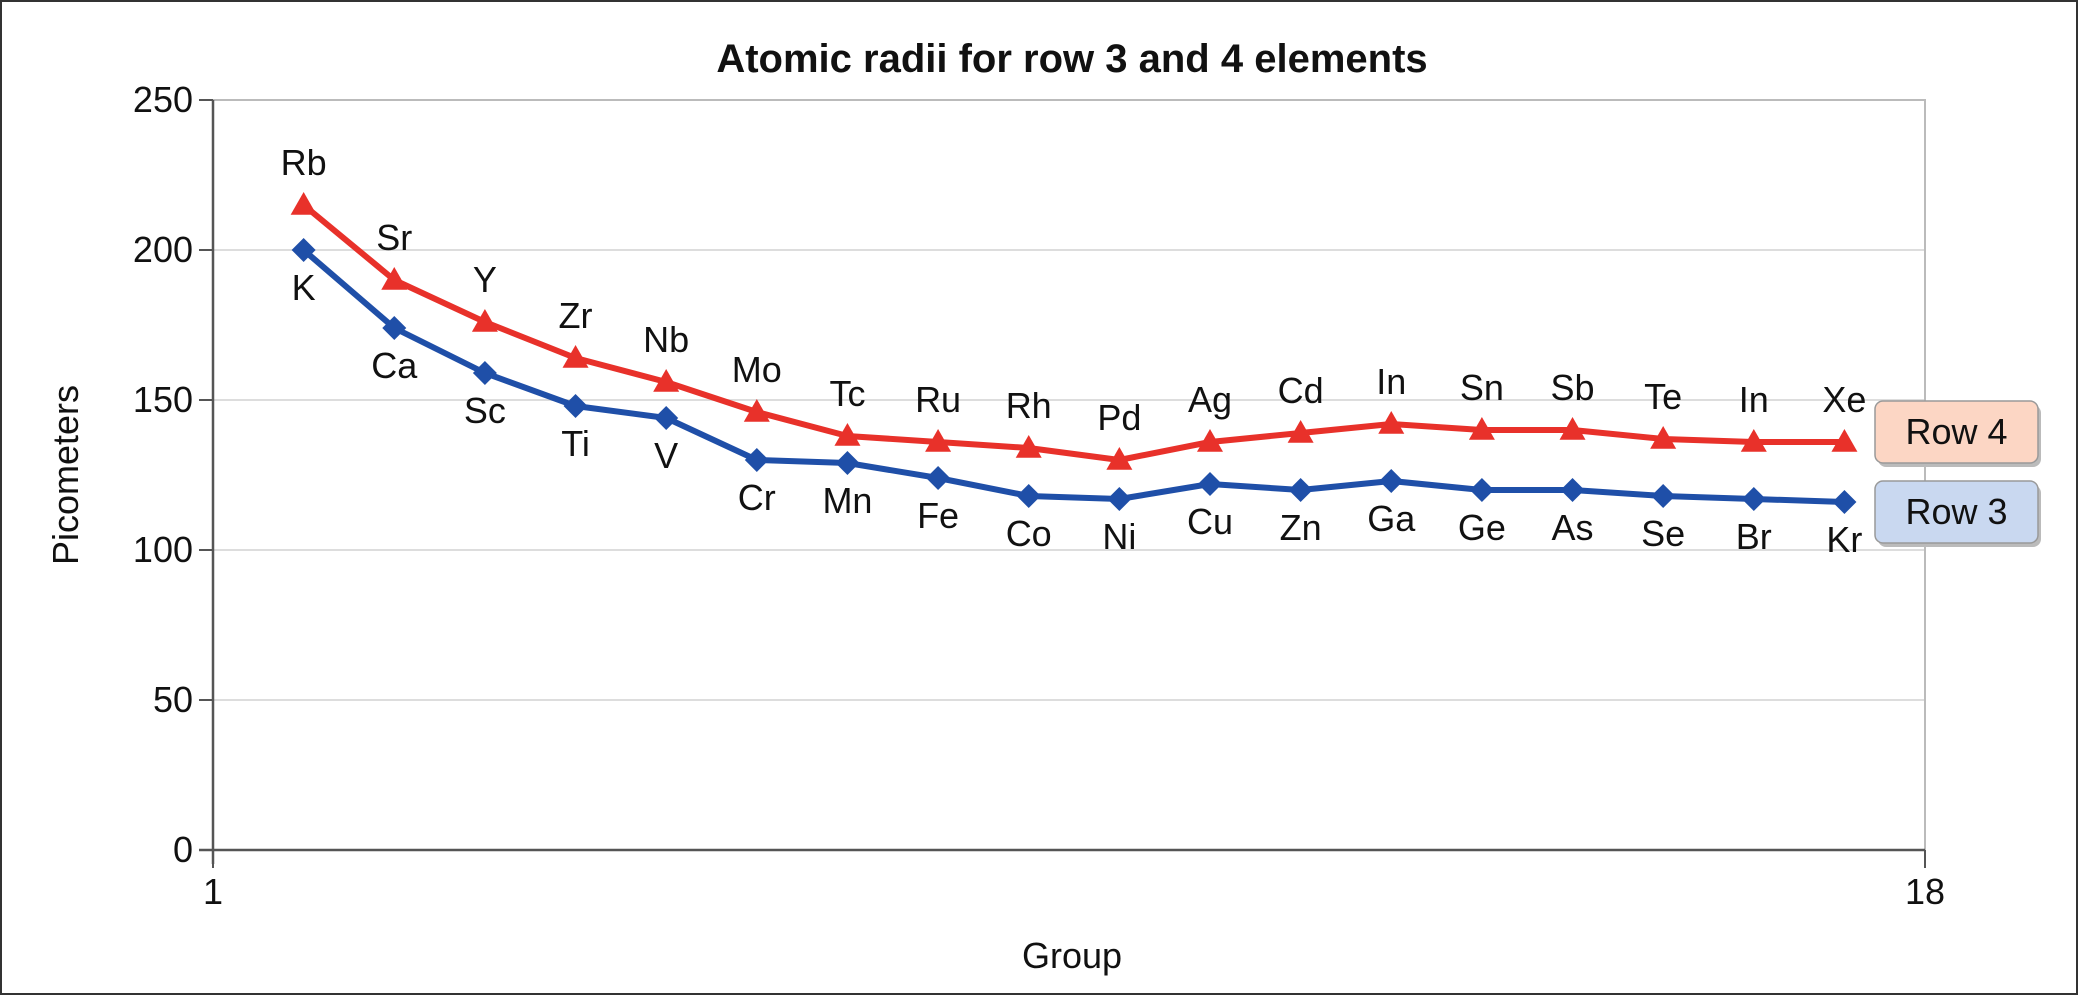 The height and width of the screenshot is (995, 2078). Describe the element at coordinates (1957, 473) in the screenshot. I see `legend: Row 4 Row 3` at that location.